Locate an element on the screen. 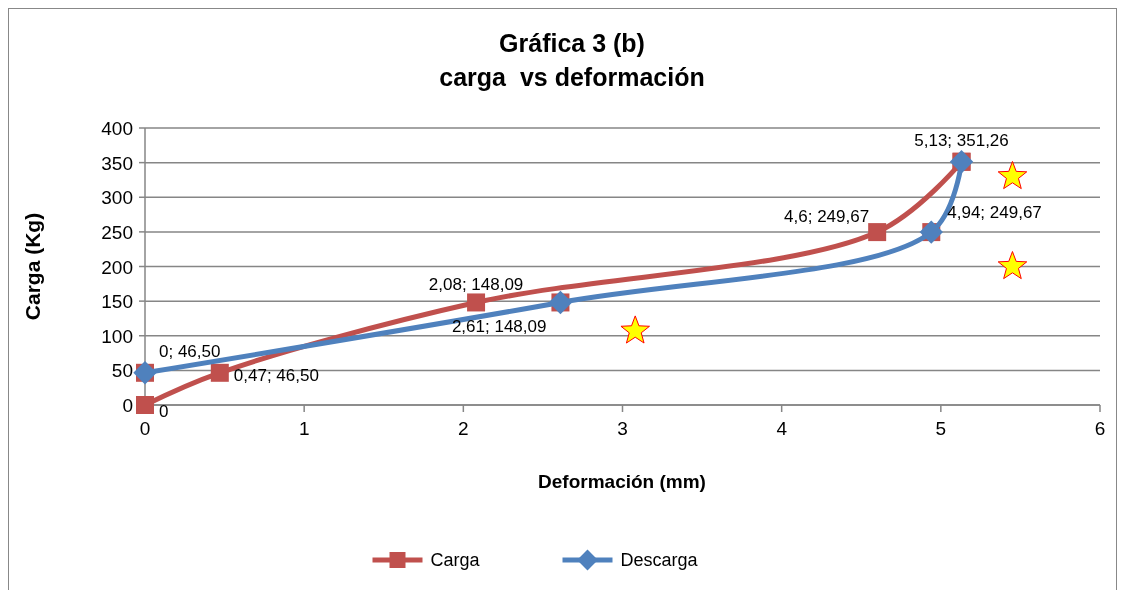  legend-label: Descarga is located at coordinates (659, 560).